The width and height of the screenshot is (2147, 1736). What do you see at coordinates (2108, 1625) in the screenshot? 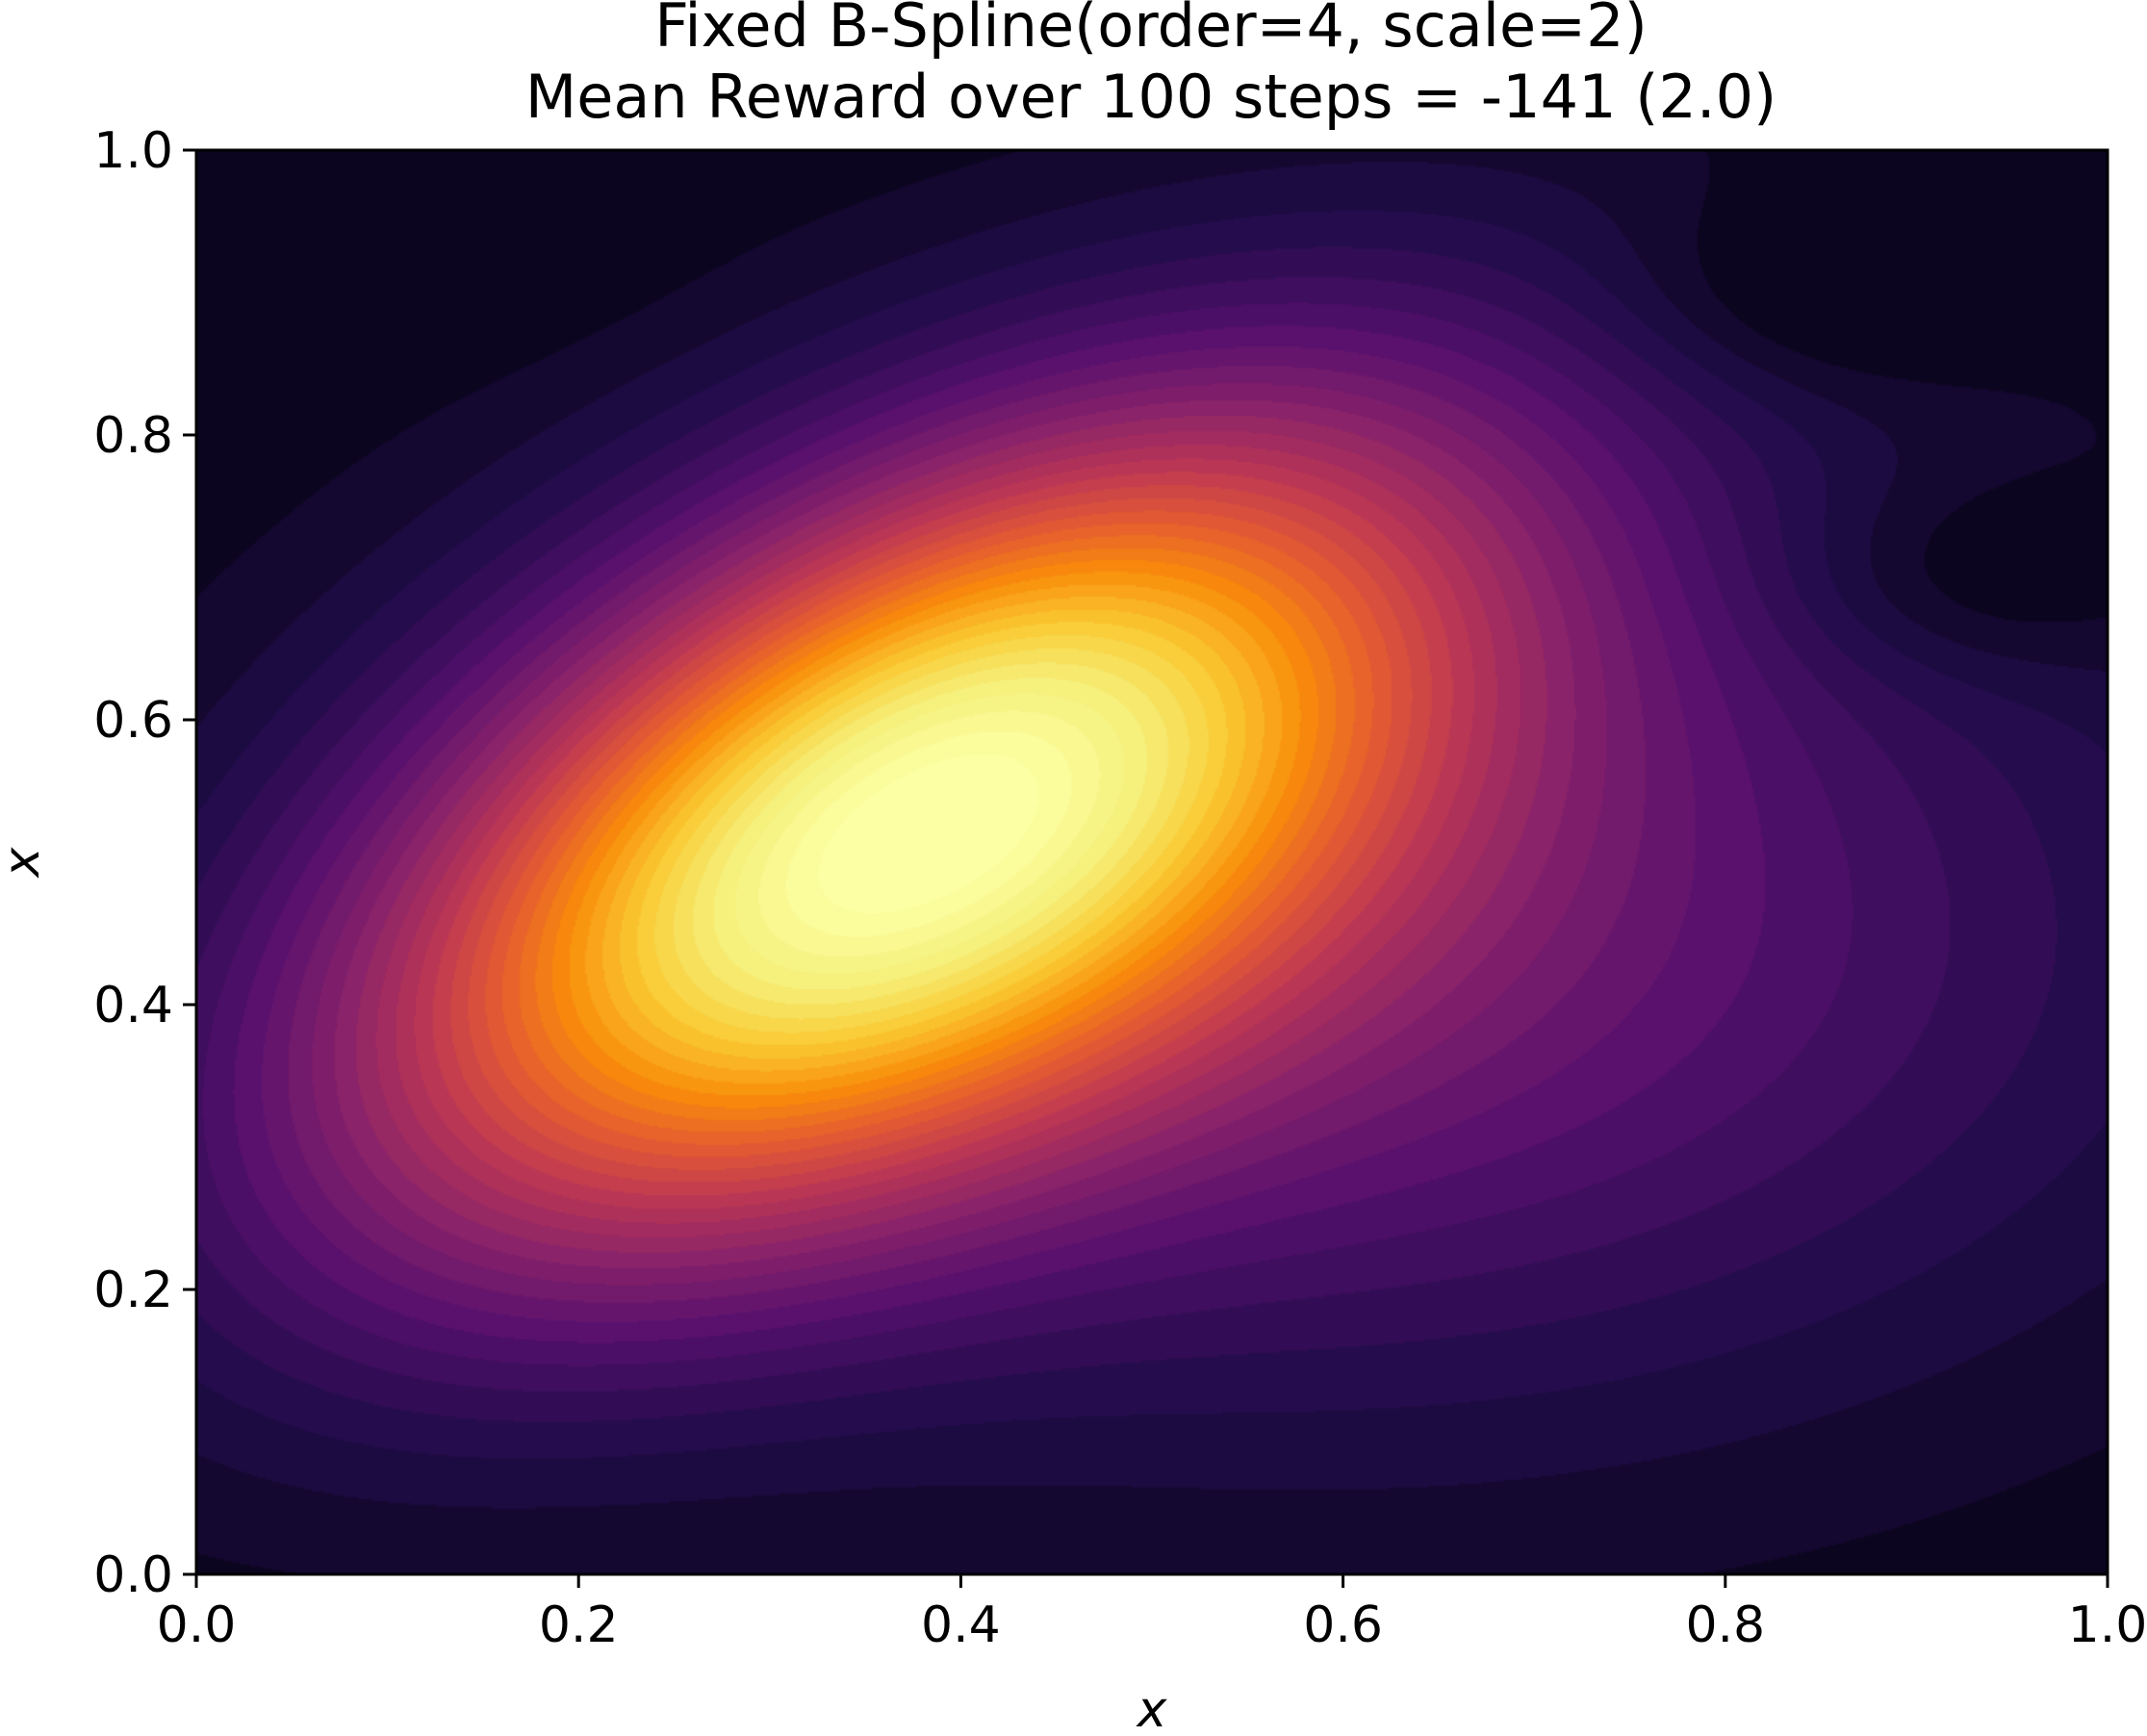
I see `x-tick-label: 1.0` at bounding box center [2108, 1625].